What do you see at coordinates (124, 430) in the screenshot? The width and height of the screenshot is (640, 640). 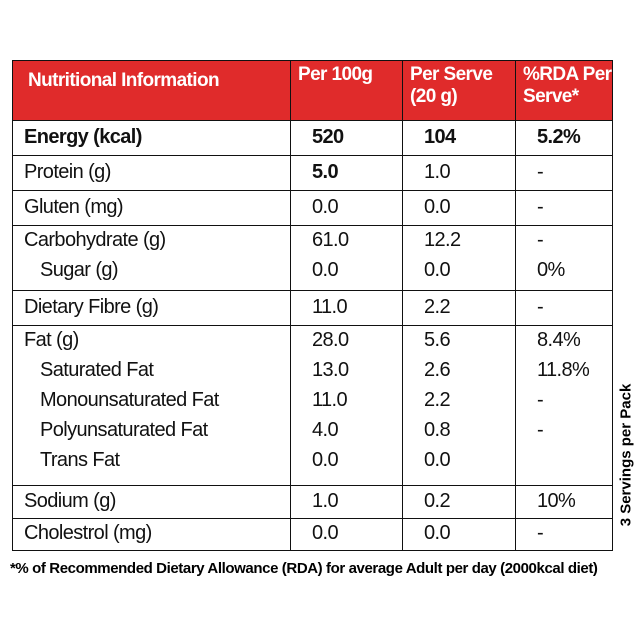 I see `nutrient-name: Polyunsaturated Fat` at bounding box center [124, 430].